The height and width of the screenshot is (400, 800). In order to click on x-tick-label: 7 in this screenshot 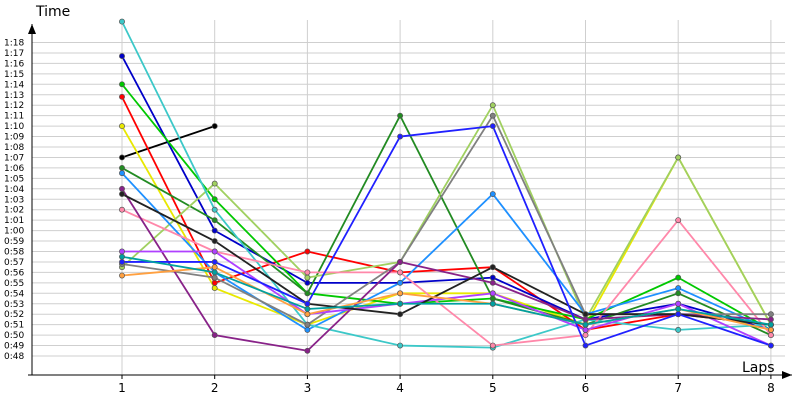, I will do `click(678, 388)`.